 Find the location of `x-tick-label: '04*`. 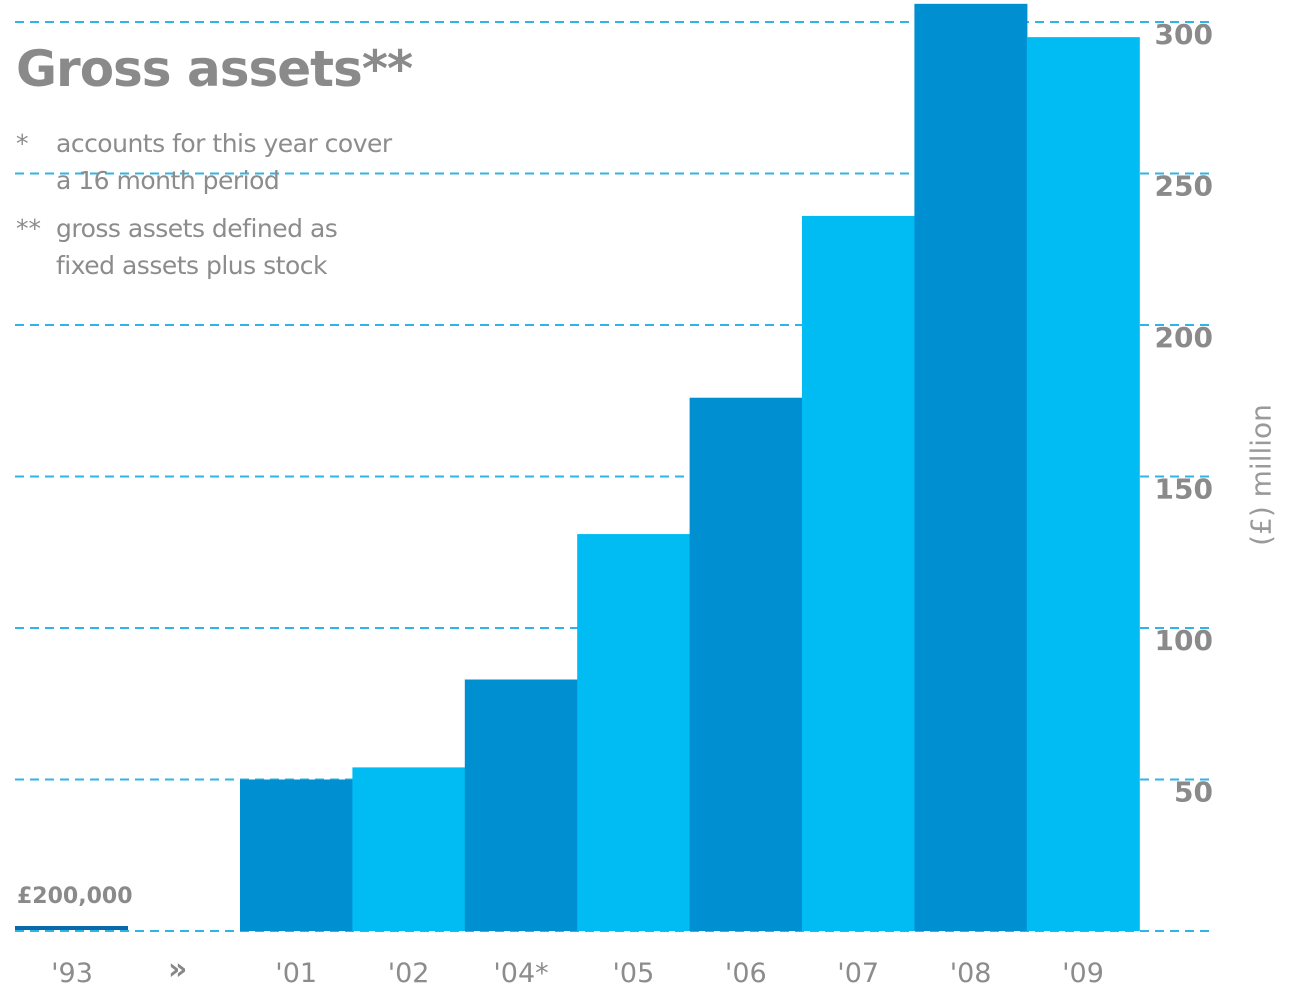

x-tick-label: '04* is located at coordinates (520, 973).